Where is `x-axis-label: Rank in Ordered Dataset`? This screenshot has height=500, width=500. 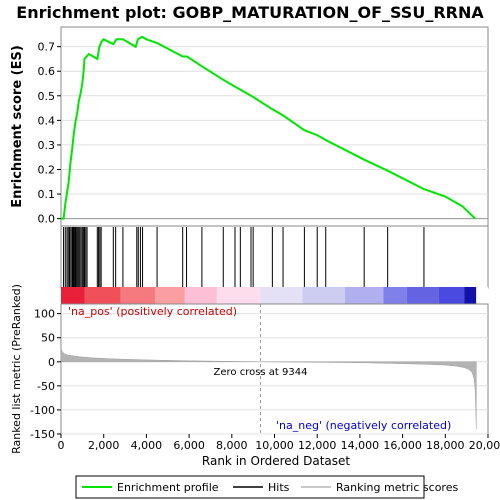
x-axis-label: Rank in Ordered Dataset is located at coordinates (276, 461).